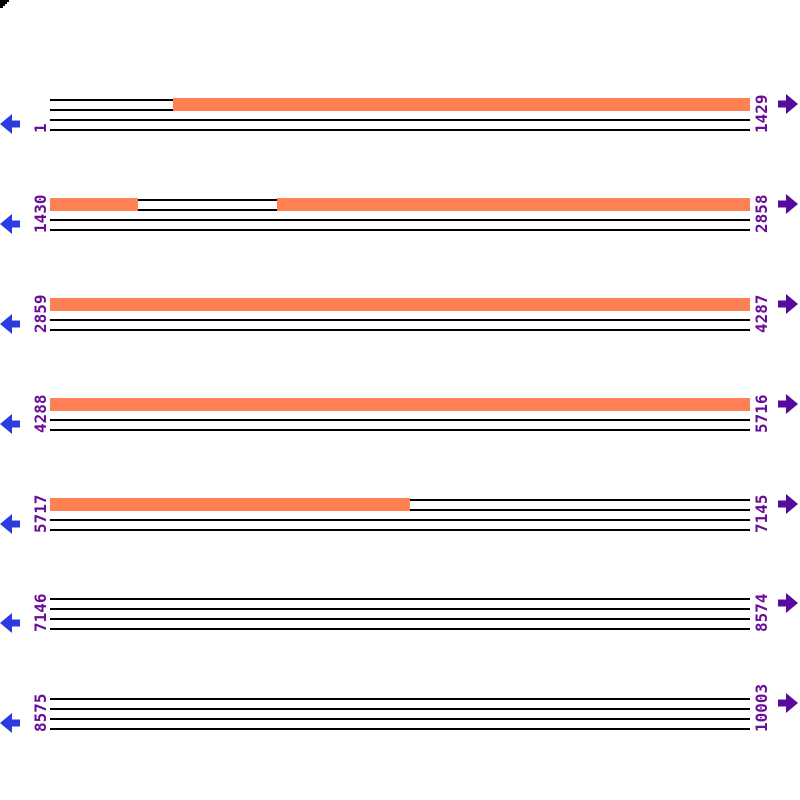 Image resolution: width=800 pixels, height=800 pixels. Describe the element at coordinates (4, 4) in the screenshot. I see `cropped-glyph-artifact` at that location.